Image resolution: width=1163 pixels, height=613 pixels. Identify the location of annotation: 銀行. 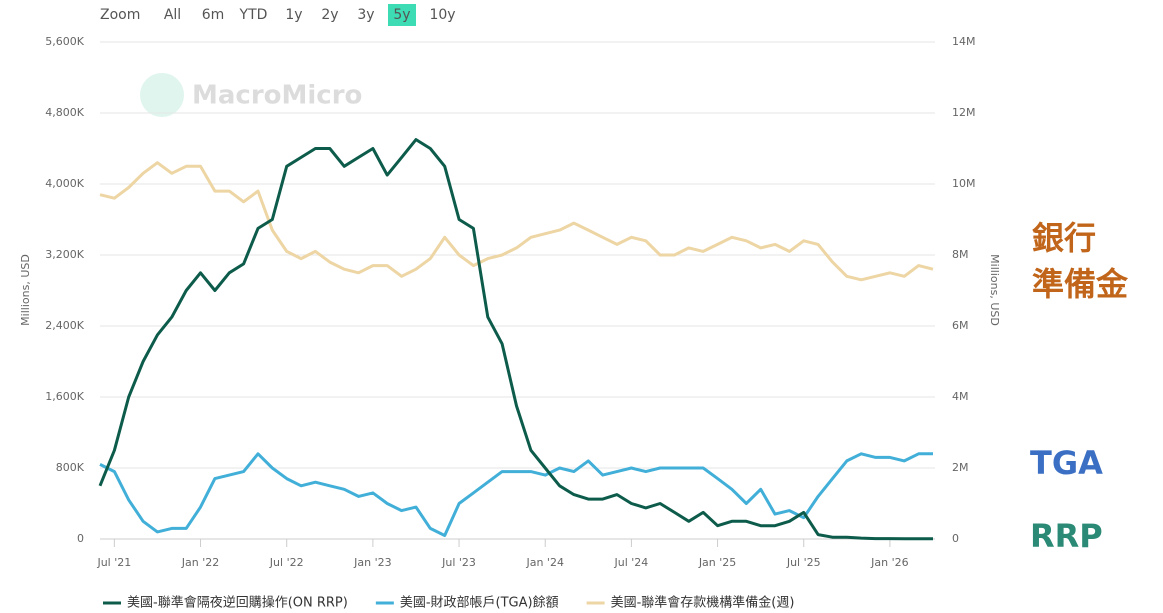
(1064, 238).